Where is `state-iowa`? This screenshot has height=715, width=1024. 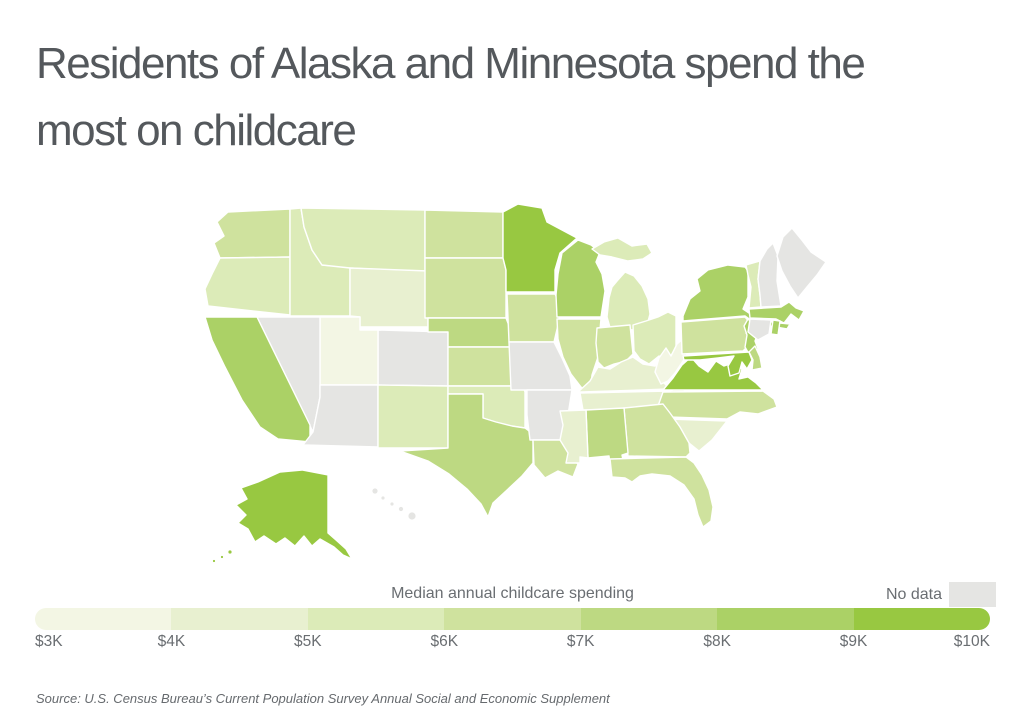 state-iowa is located at coordinates (534, 318).